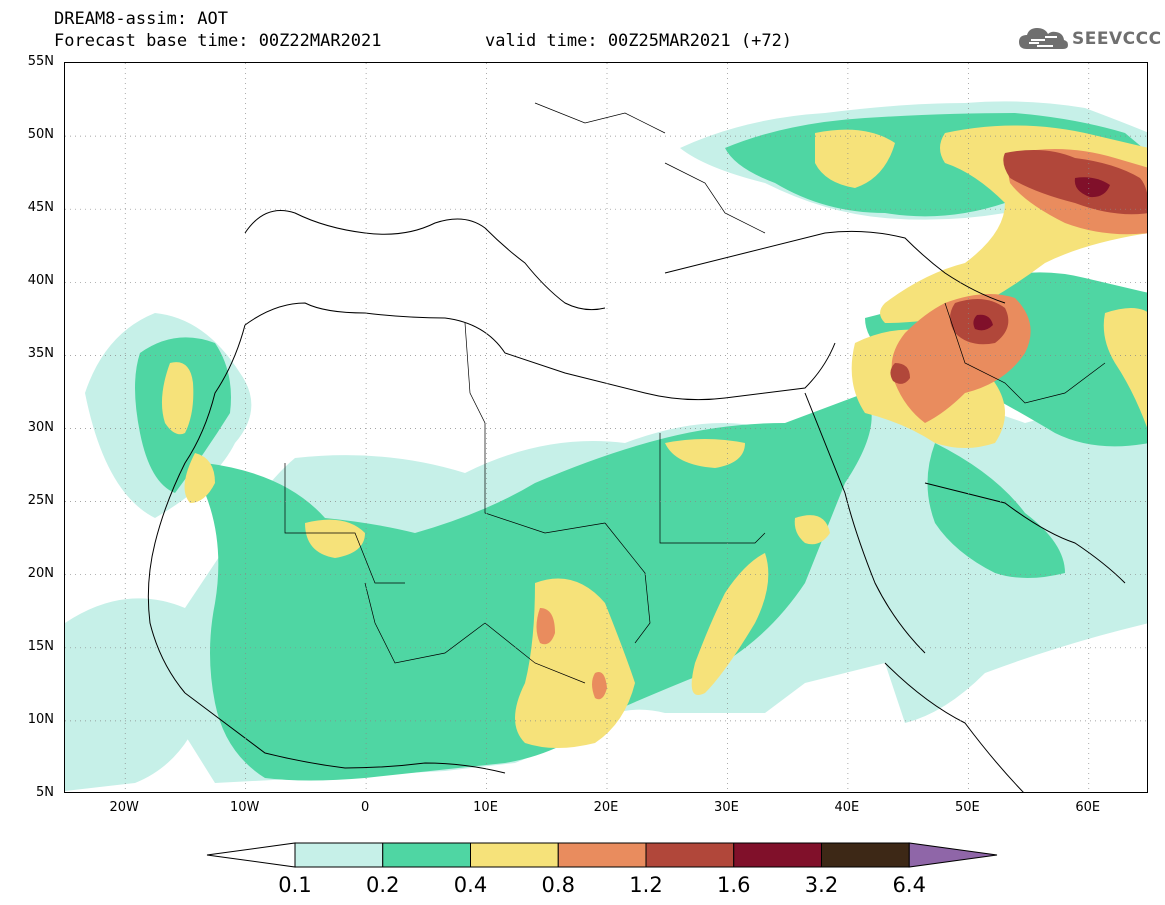 The height and width of the screenshot is (905, 1165). Describe the element at coordinates (40, 719) in the screenshot. I see `lat-tick-label: 10N` at that location.